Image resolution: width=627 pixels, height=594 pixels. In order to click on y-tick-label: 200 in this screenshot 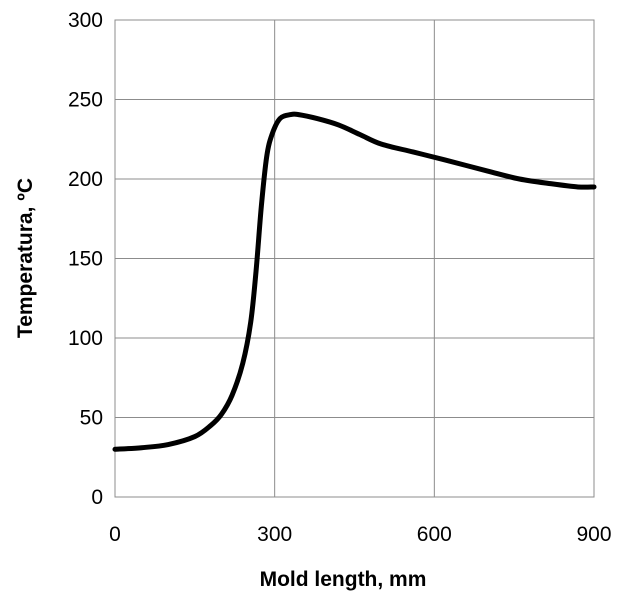, I will do `click(85, 179)`.